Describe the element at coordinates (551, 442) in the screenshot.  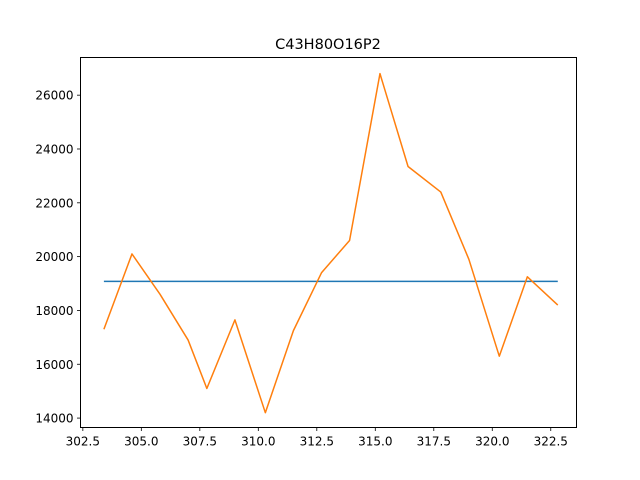
I see `x-tick-label: 322.5` at that location.